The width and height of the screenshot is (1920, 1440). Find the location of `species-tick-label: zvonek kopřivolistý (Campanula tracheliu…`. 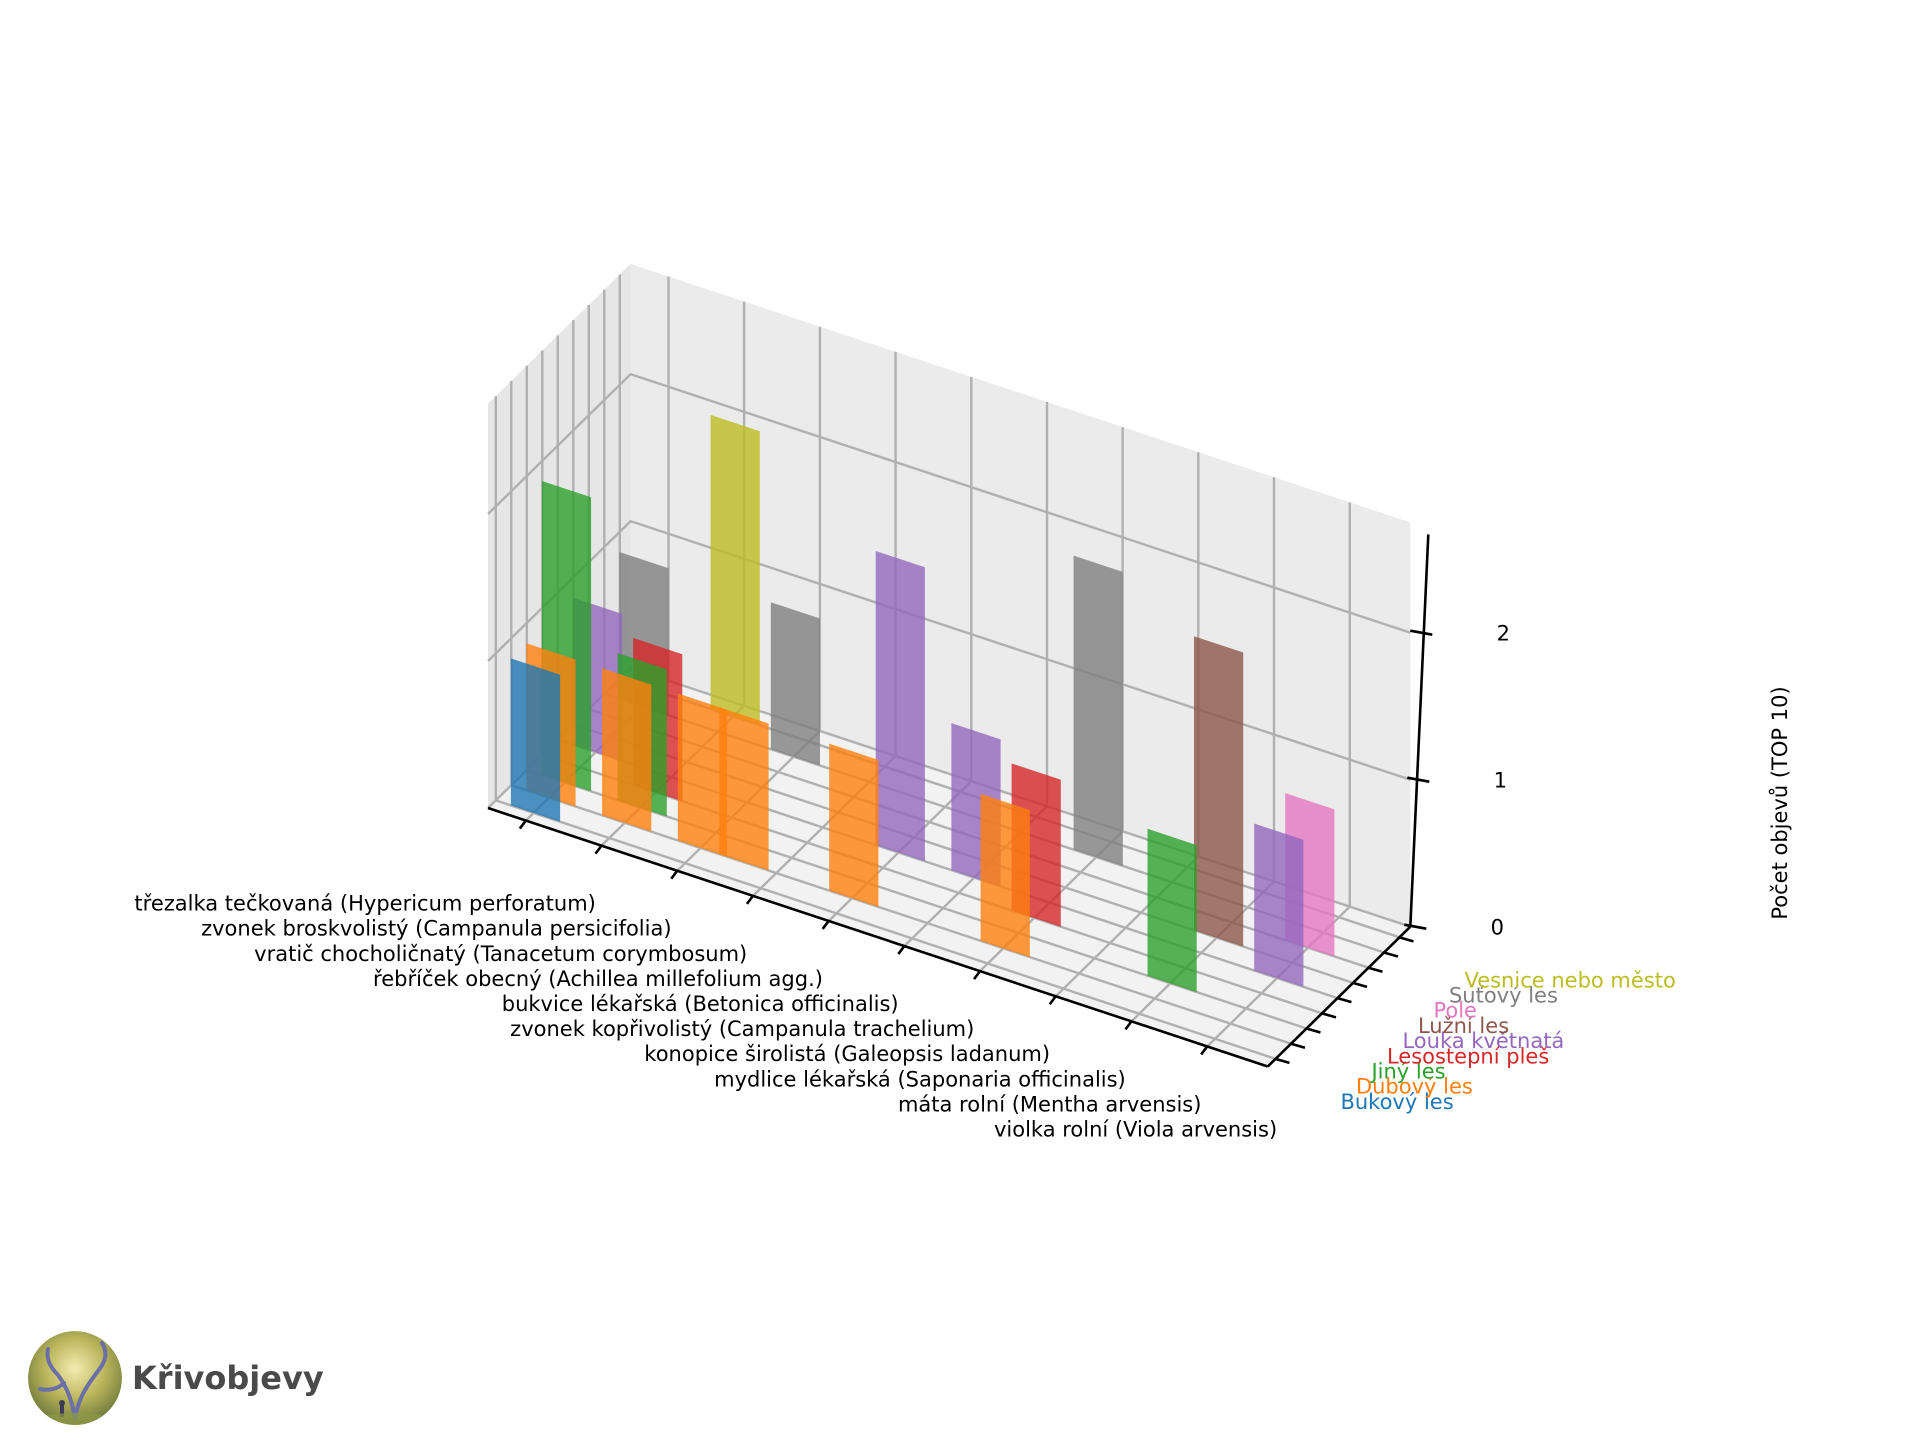

species-tick-label: zvonek kopřivolistý (Campanula tracheliu… is located at coordinates (742, 1029).